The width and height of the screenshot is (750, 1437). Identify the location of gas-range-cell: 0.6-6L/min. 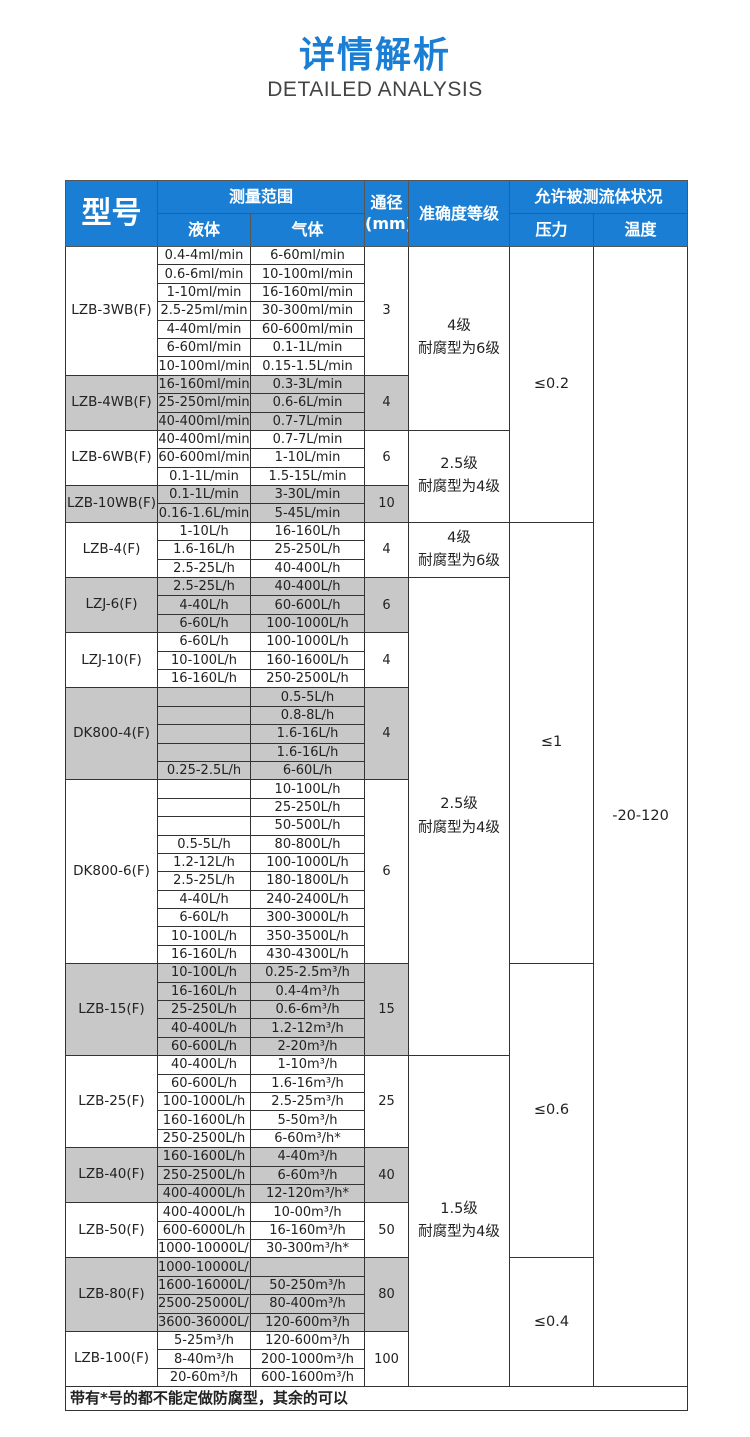
(307, 403).